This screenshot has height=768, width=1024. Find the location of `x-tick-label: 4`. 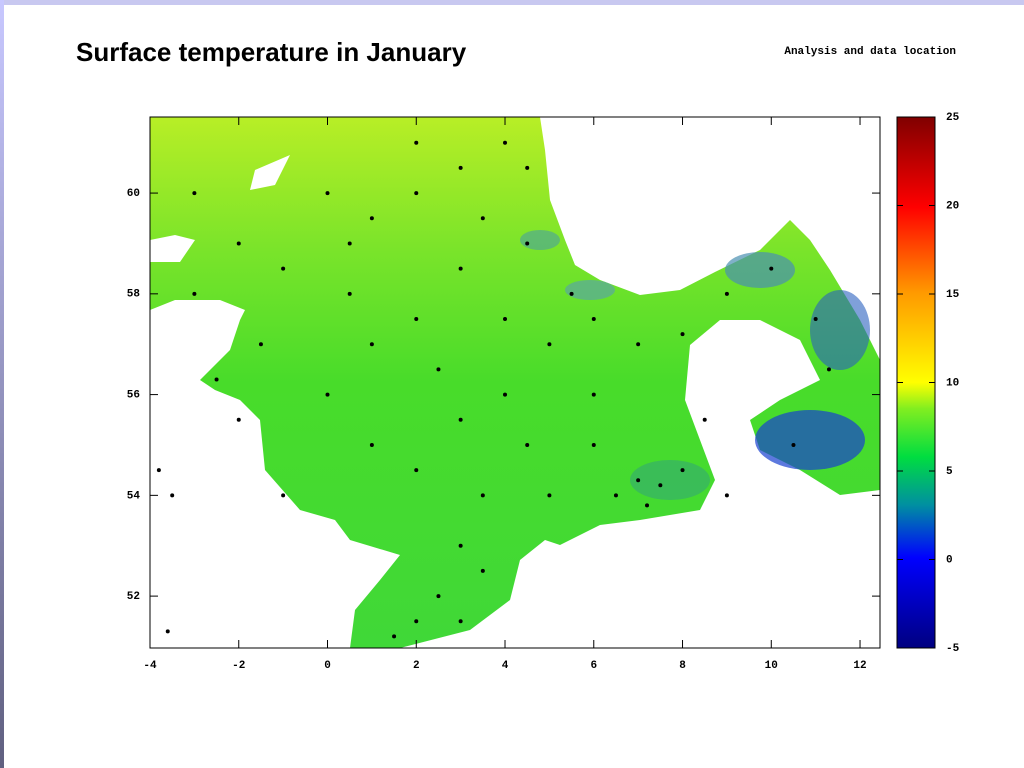

x-tick-label: 4 is located at coordinates (505, 666).